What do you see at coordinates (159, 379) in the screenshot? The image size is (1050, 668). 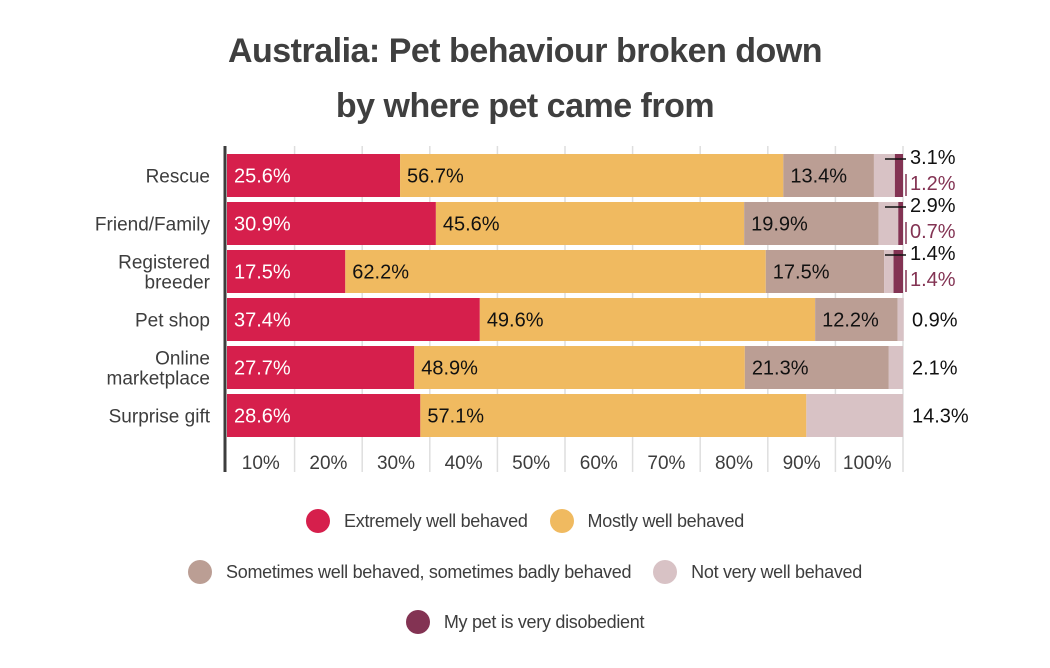 I see `category-label: marketplace` at bounding box center [159, 379].